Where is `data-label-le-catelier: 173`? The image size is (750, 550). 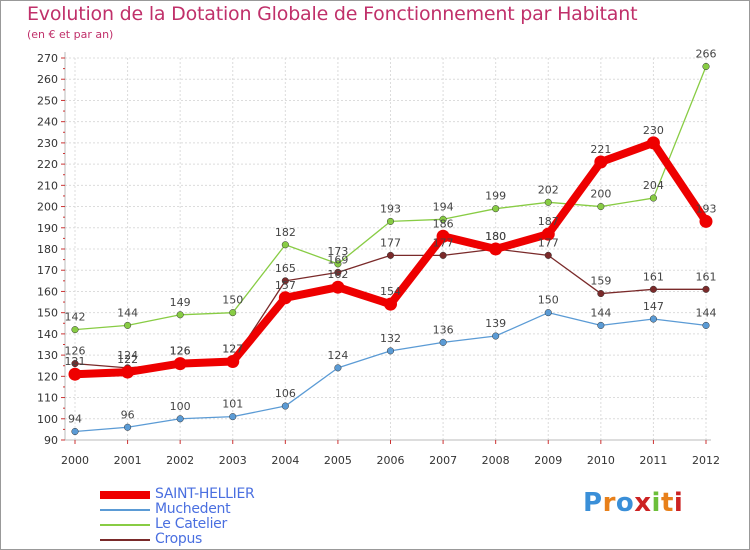 data-label-le-catelier: 173 is located at coordinates (337, 251).